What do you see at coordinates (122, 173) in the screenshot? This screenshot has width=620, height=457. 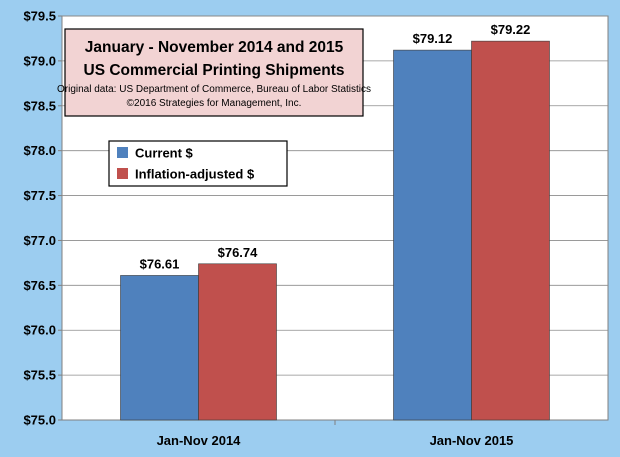 I see `legend-swatch-inflation-adjusted` at bounding box center [122, 173].